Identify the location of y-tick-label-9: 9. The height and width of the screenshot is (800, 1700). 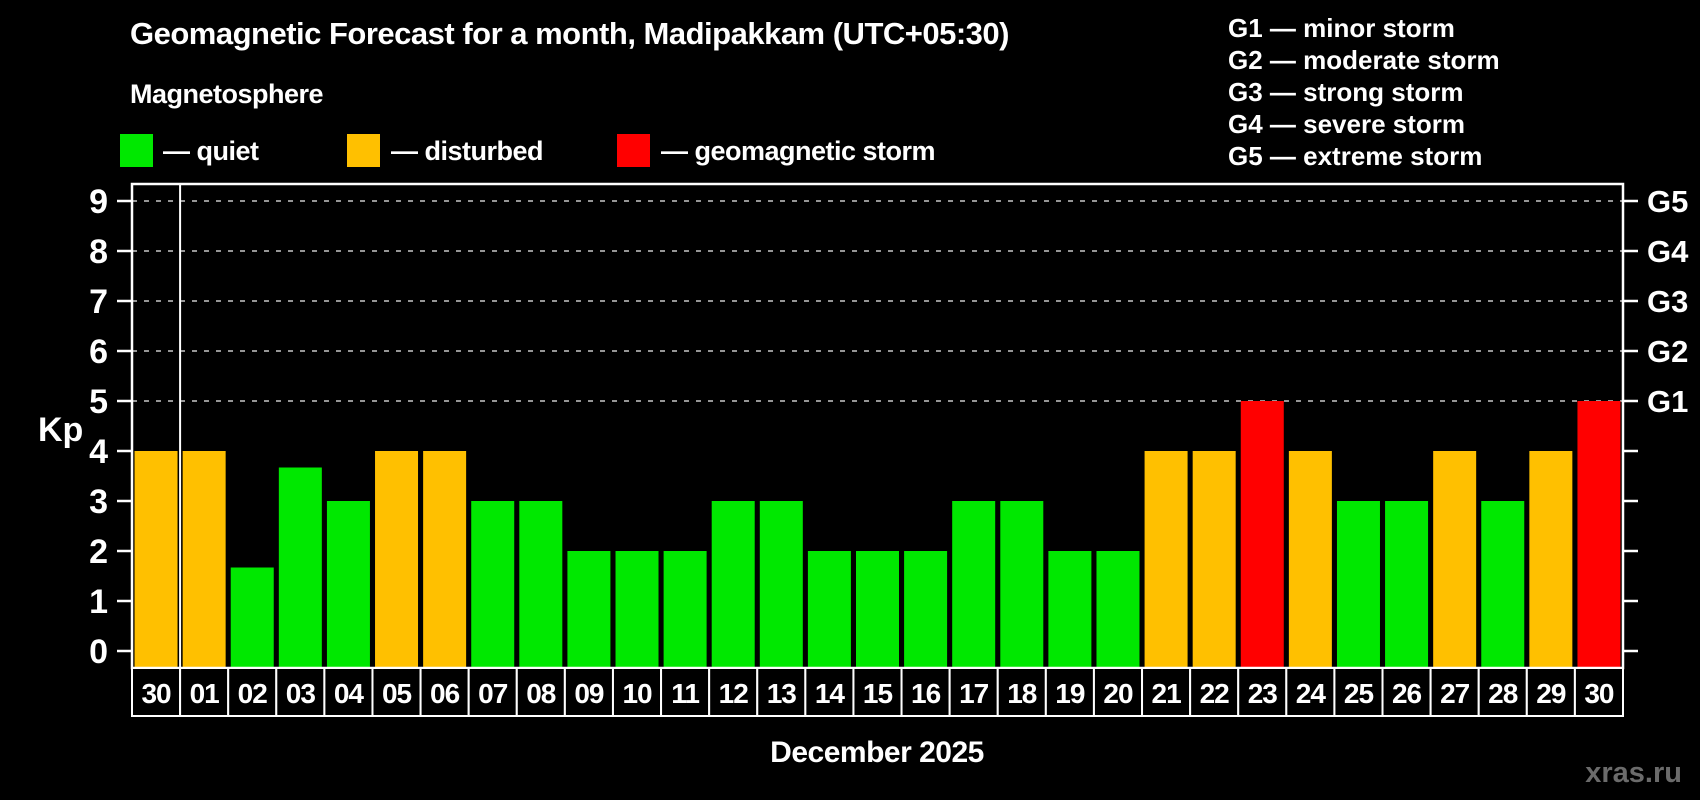
(98, 202).